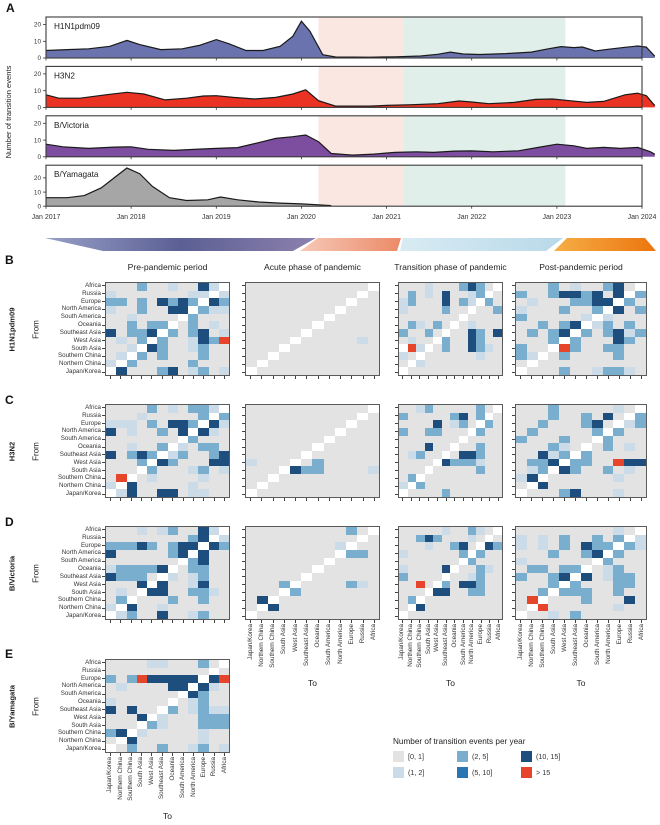 The width and height of the screenshot is (660, 825). What do you see at coordinates (80, 608) in the screenshot?
I see `row-label: Northern China` at bounding box center [80, 608].